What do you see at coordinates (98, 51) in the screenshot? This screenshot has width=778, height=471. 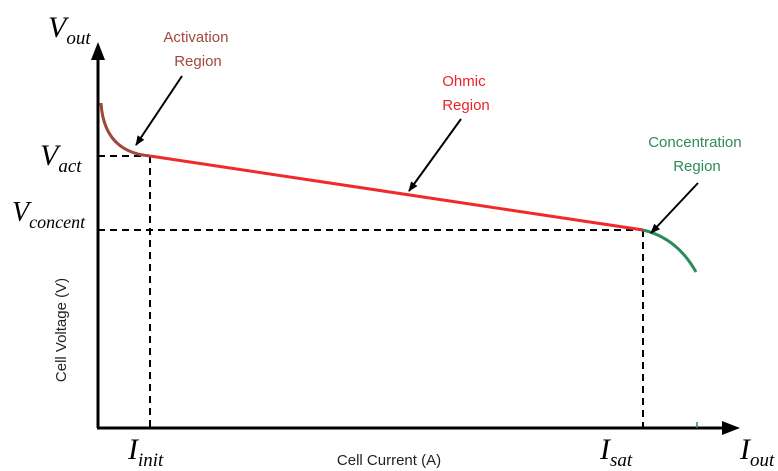 I see `y-axis-arrowhead` at bounding box center [98, 51].